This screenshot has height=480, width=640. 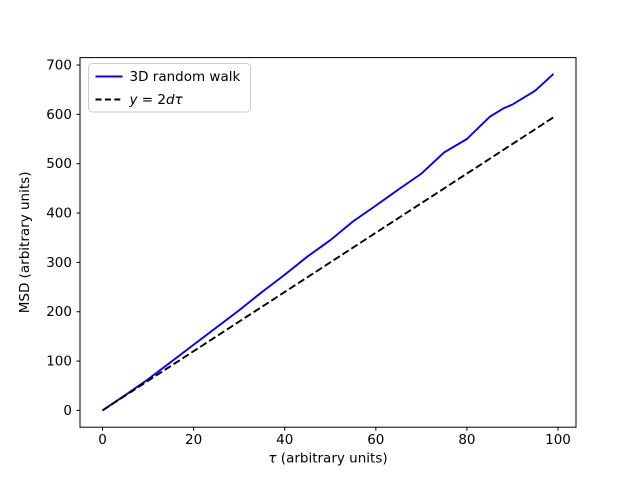 What do you see at coordinates (59, 115) in the screenshot?
I see `y-tick-label: 600` at bounding box center [59, 115].